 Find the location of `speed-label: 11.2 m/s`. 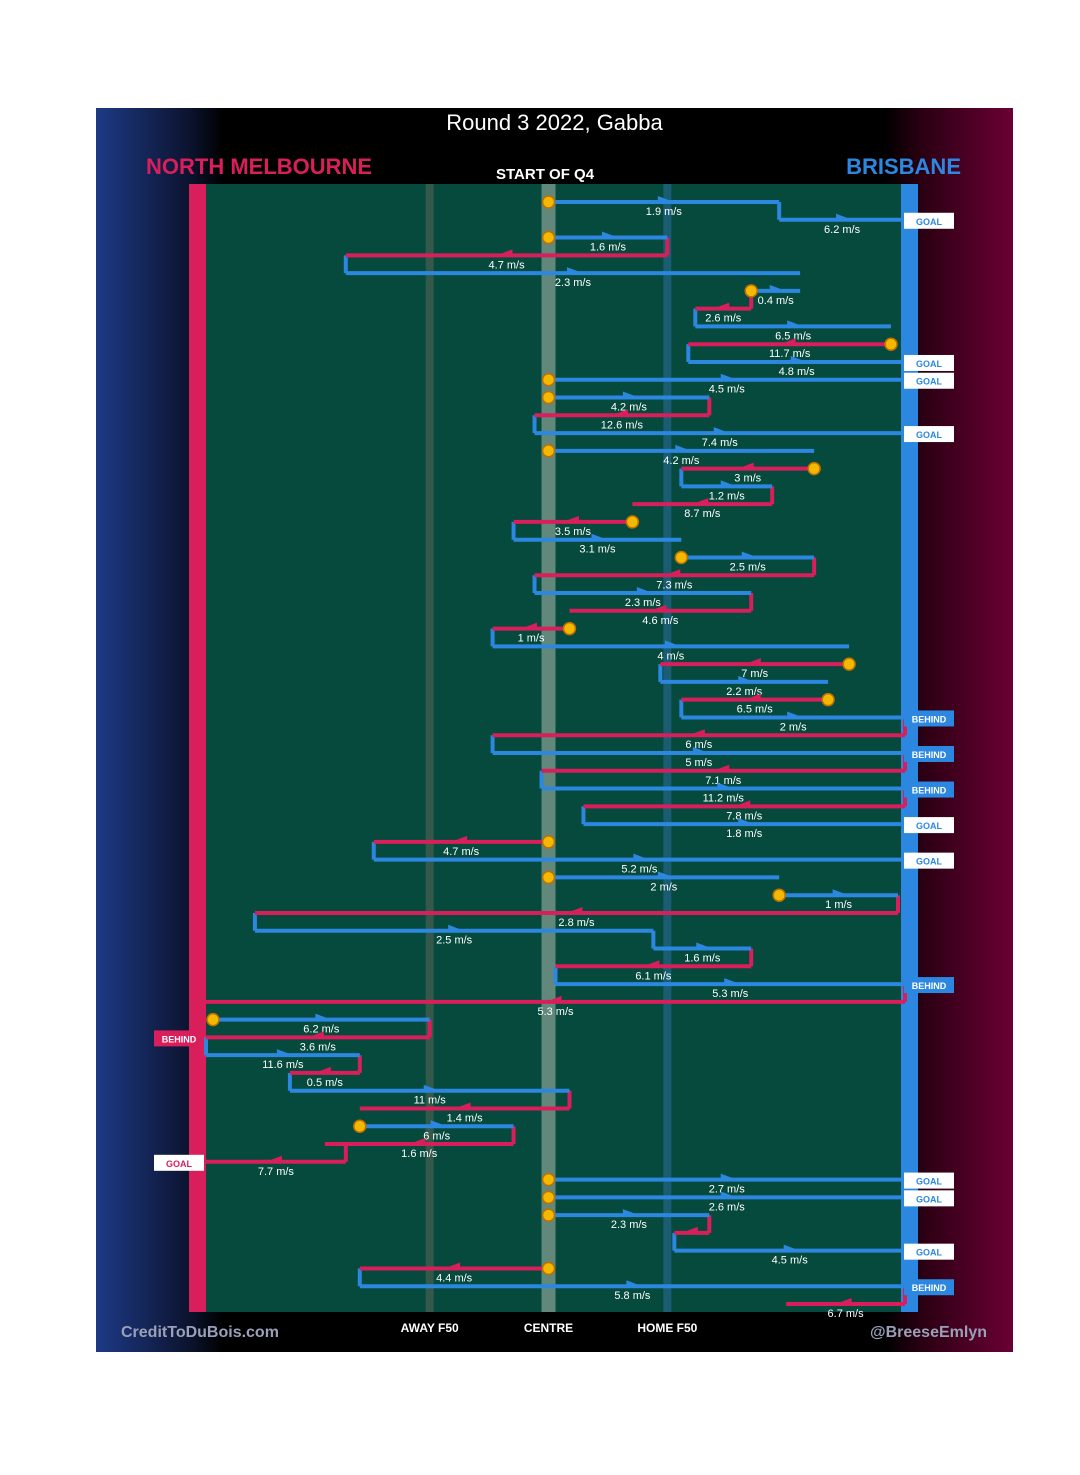

speed-label: 11.2 m/s is located at coordinates (724, 799).